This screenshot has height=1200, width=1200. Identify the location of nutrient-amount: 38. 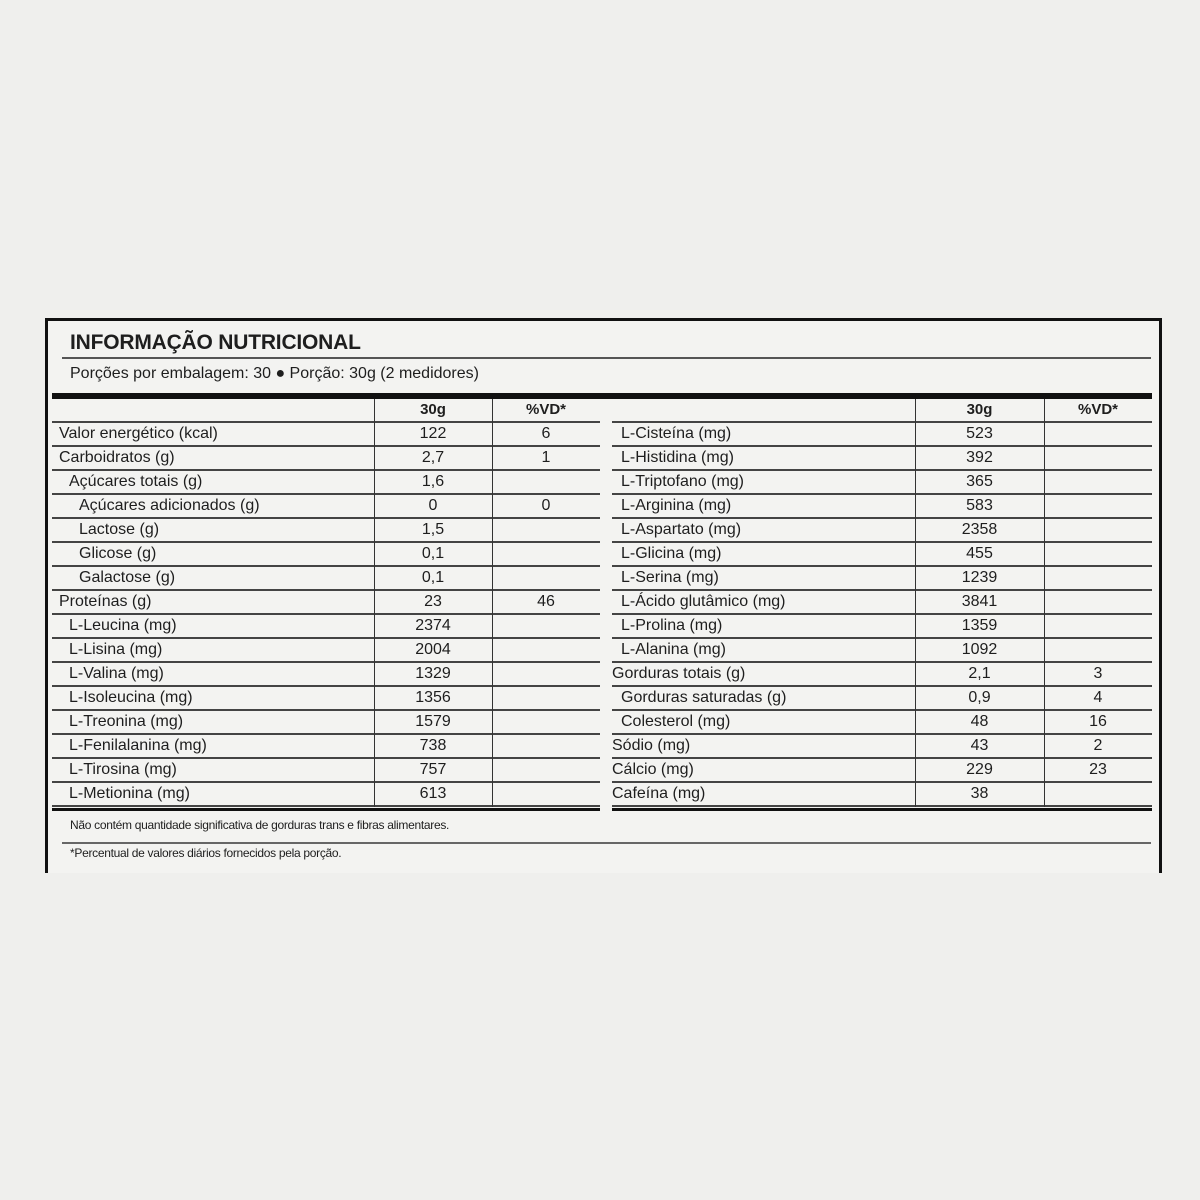
(979, 793).